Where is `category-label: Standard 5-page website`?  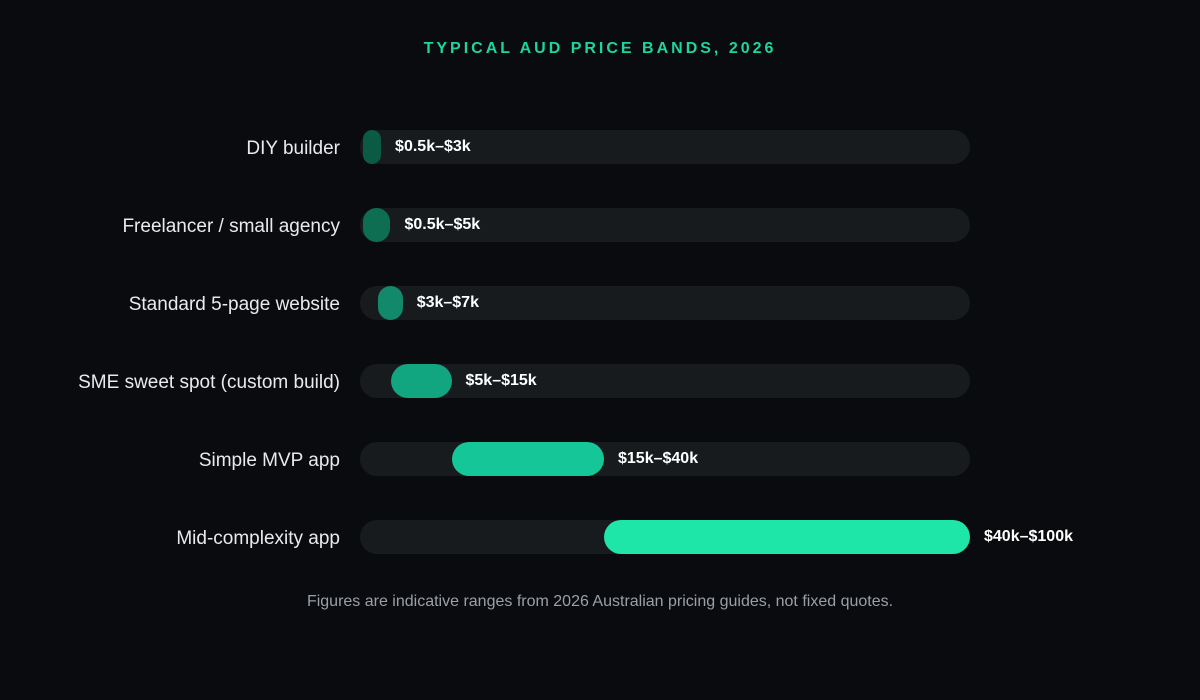
category-label: Standard 5-page website is located at coordinates (234, 304).